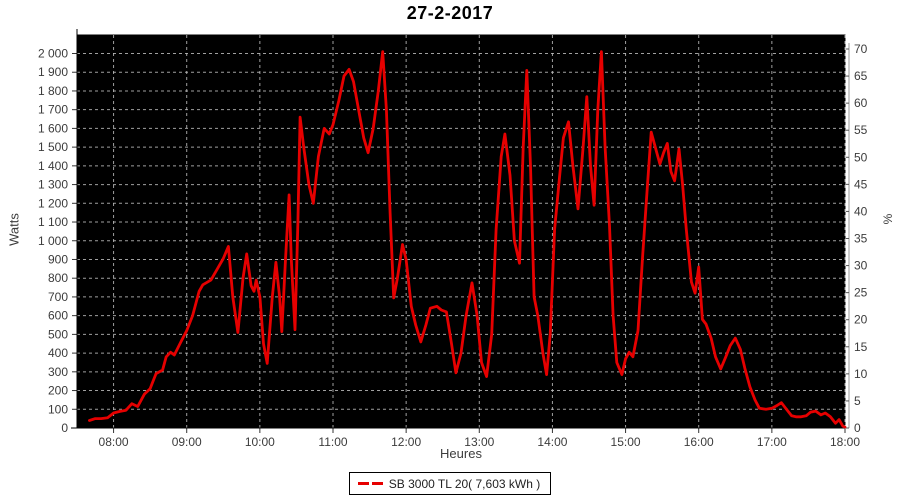 The width and height of the screenshot is (900, 500). Describe the element at coordinates (53, 147) in the screenshot. I see `y-tick-label: 1 500` at that location.